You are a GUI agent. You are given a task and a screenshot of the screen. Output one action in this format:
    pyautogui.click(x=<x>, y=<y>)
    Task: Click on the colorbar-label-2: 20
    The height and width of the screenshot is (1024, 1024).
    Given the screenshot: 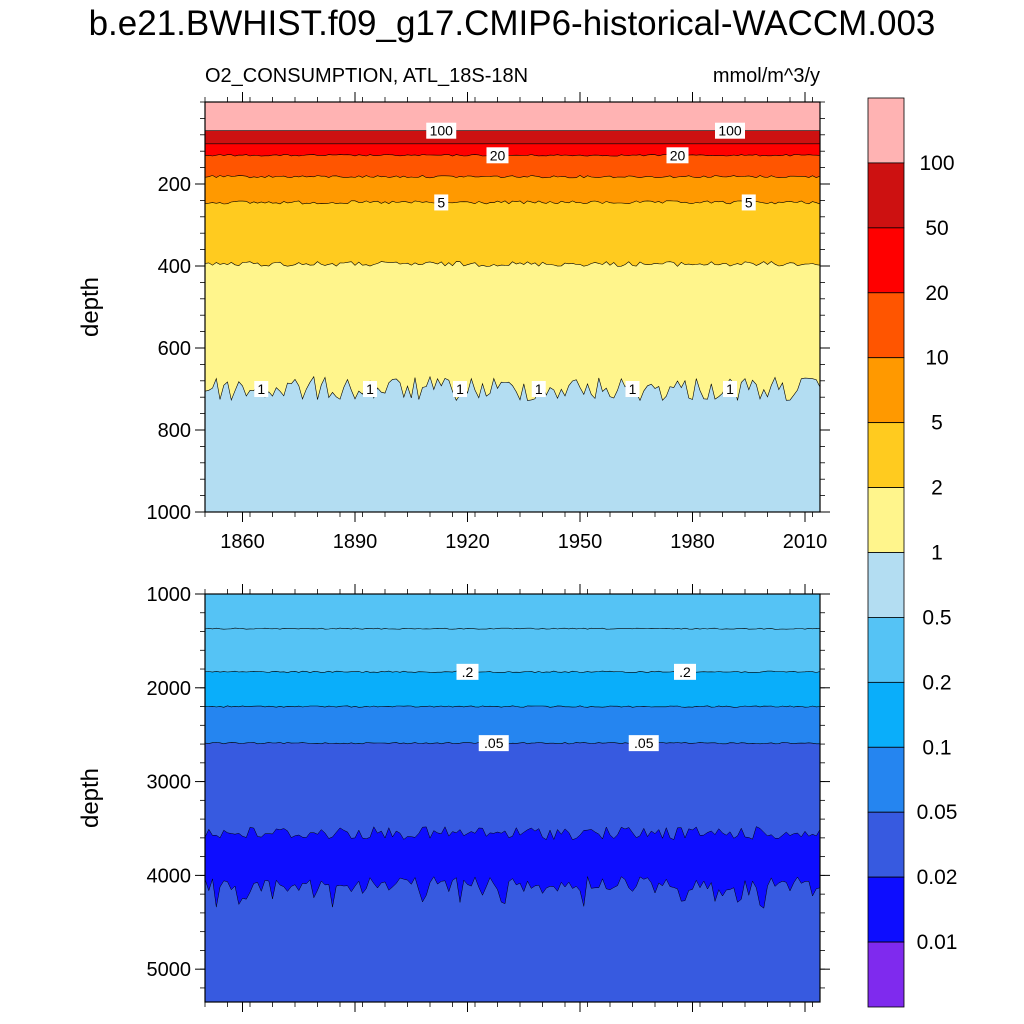 What is the action you would take?
    pyautogui.click(x=936, y=293)
    